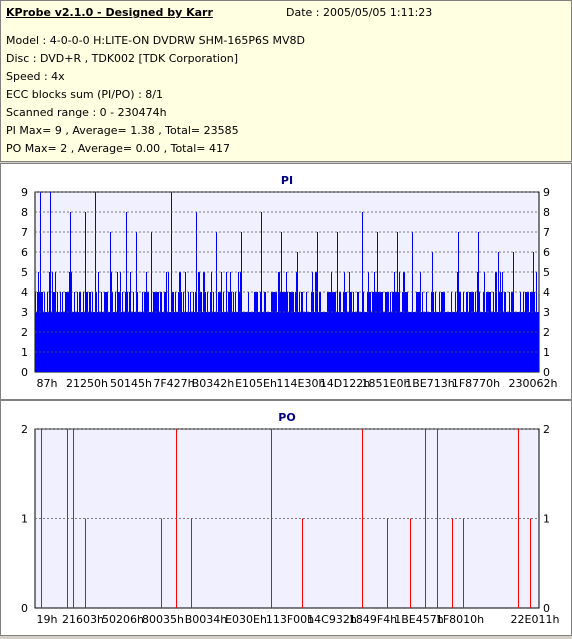  What do you see at coordinates (418, 619) in the screenshot?
I see `x-tick-label: 1BE457h` at bounding box center [418, 619].